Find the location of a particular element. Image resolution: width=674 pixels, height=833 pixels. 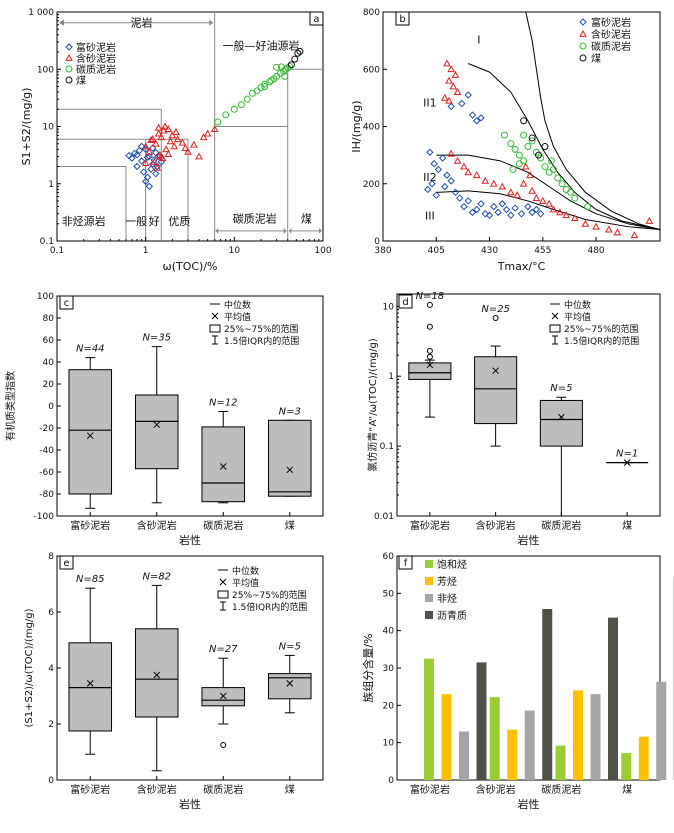

outlier-point is located at coordinates (429, 304).